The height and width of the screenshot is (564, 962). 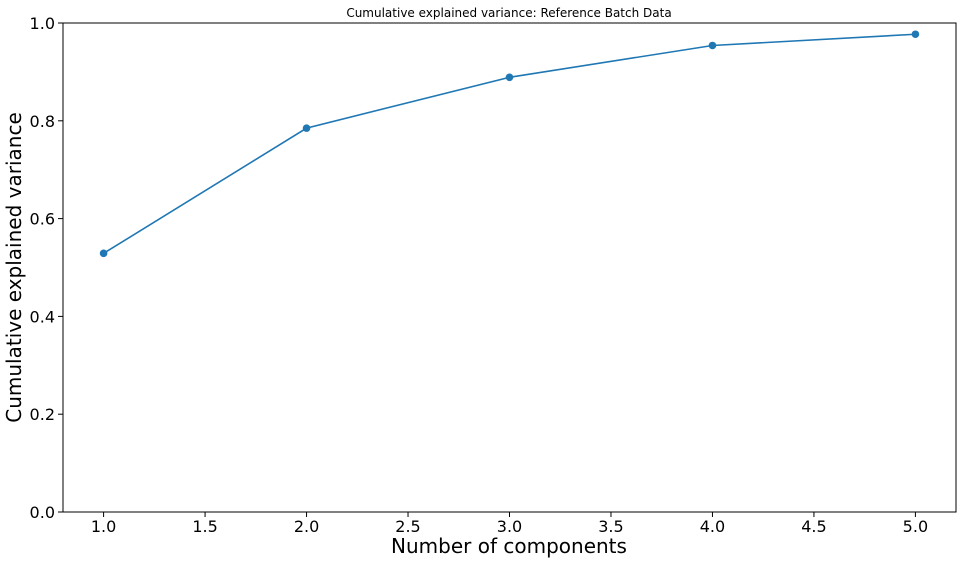 What do you see at coordinates (407, 526) in the screenshot?
I see `x-tick-label: 2.5` at bounding box center [407, 526].